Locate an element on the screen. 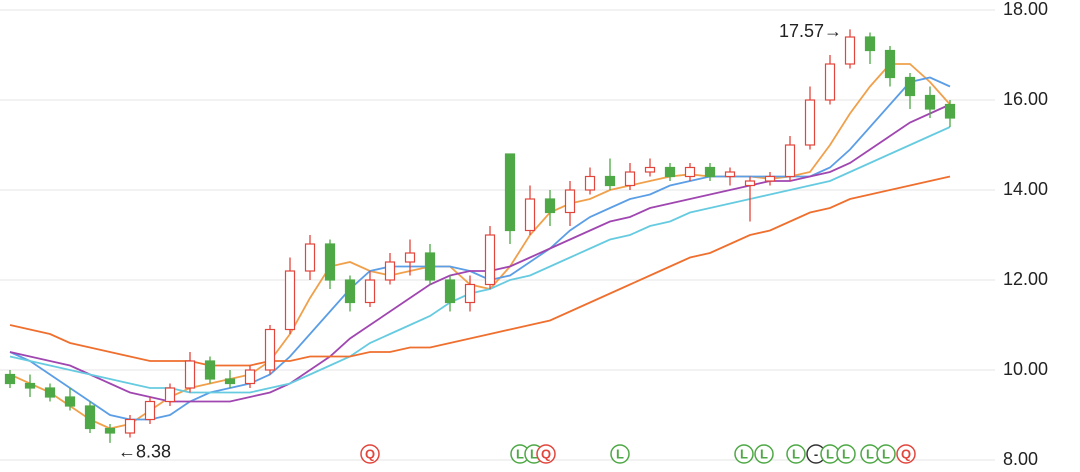 The height and width of the screenshot is (472, 1080). y-tick-label: 14.00 is located at coordinates (1025, 189).